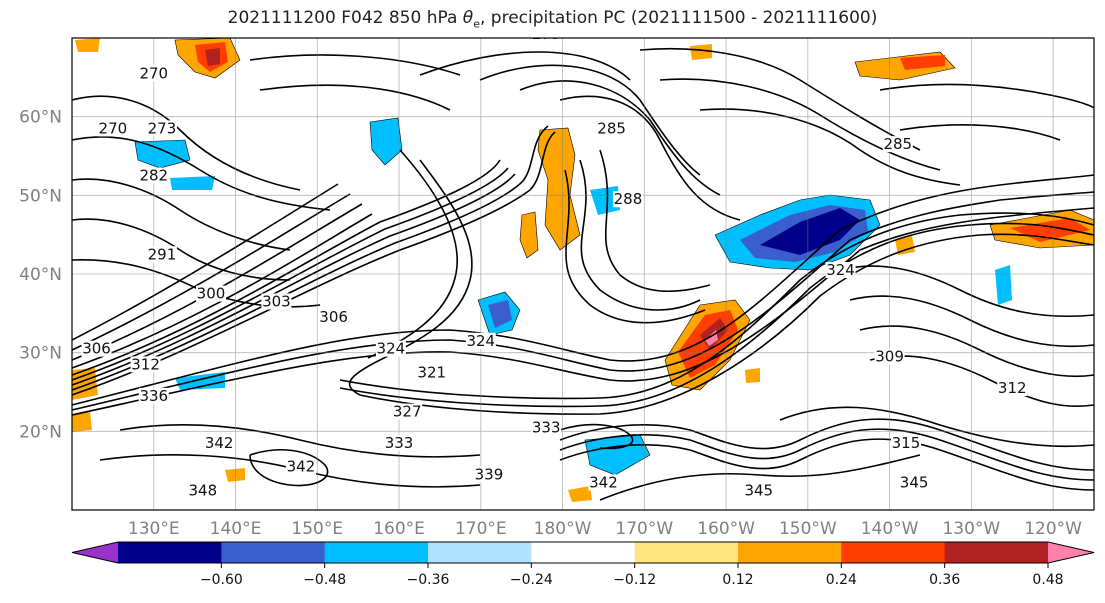 The height and width of the screenshot is (603, 1105). What do you see at coordinates (154, 529) in the screenshot?
I see `lon-label: 130°E` at bounding box center [154, 529].